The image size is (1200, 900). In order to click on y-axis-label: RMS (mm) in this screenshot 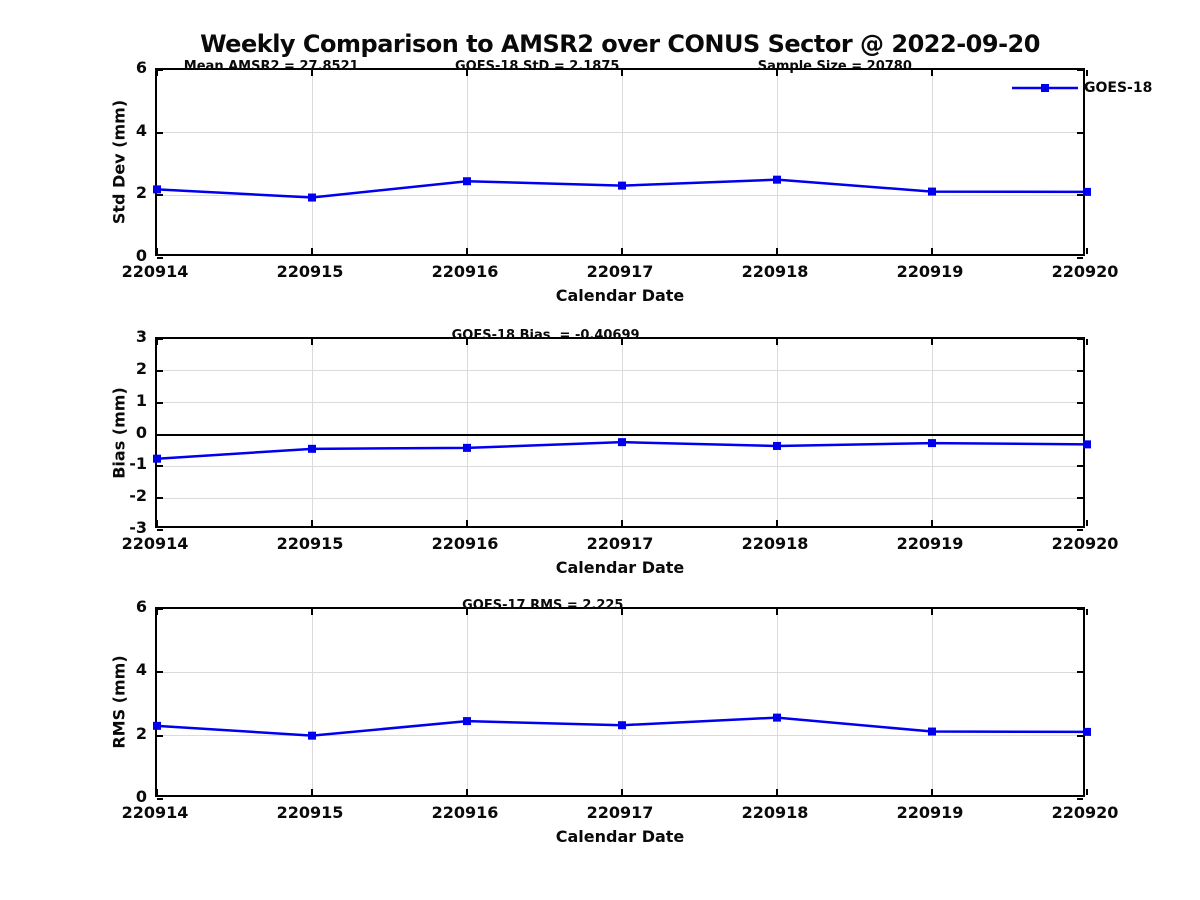, I will do `click(119, 702)`.